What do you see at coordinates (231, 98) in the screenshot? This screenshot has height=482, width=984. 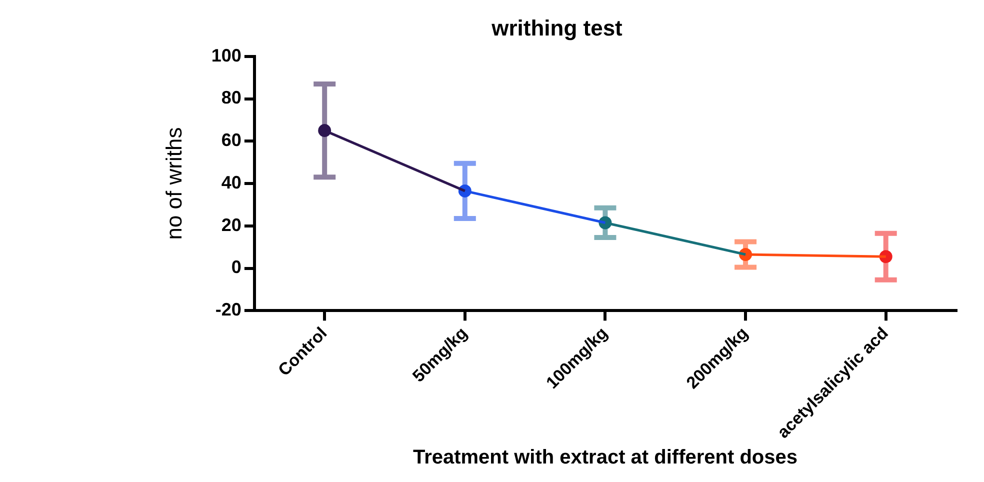 I see `y-tick-label: 80` at bounding box center [231, 98].